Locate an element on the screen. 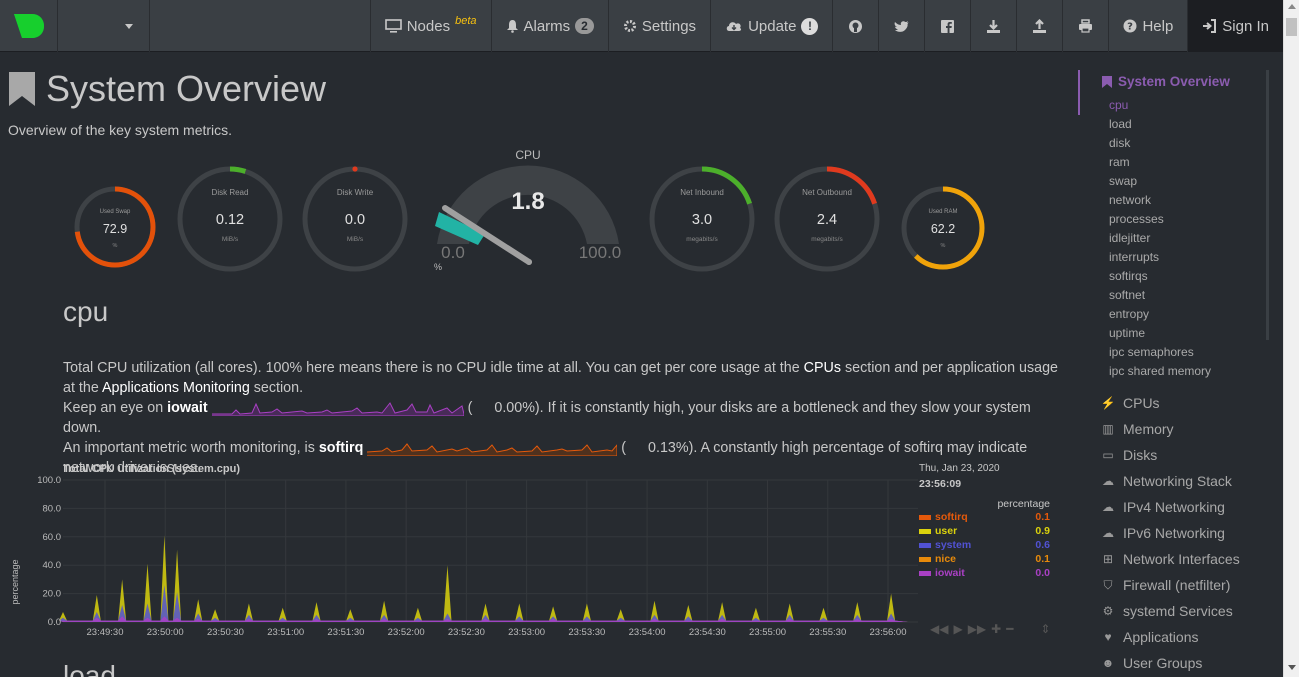 Image resolution: width=1299 pixels, height=677 pixels. iowait-text-1: Keep an eye on is located at coordinates (115, 408).